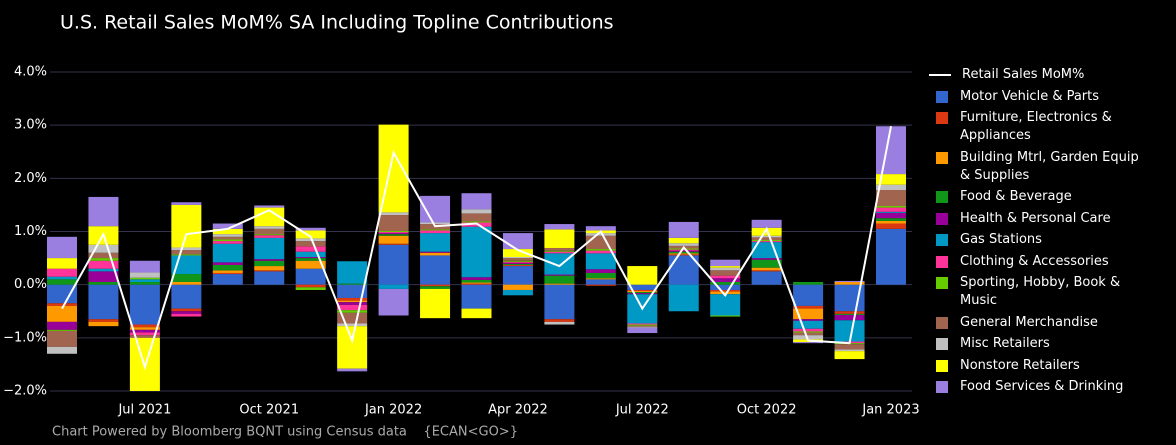 This screenshot has width=1176, height=445. What do you see at coordinates (1050, 219) in the screenshot?
I see `legend-item: Health & Personal Care` at bounding box center [1050, 219].